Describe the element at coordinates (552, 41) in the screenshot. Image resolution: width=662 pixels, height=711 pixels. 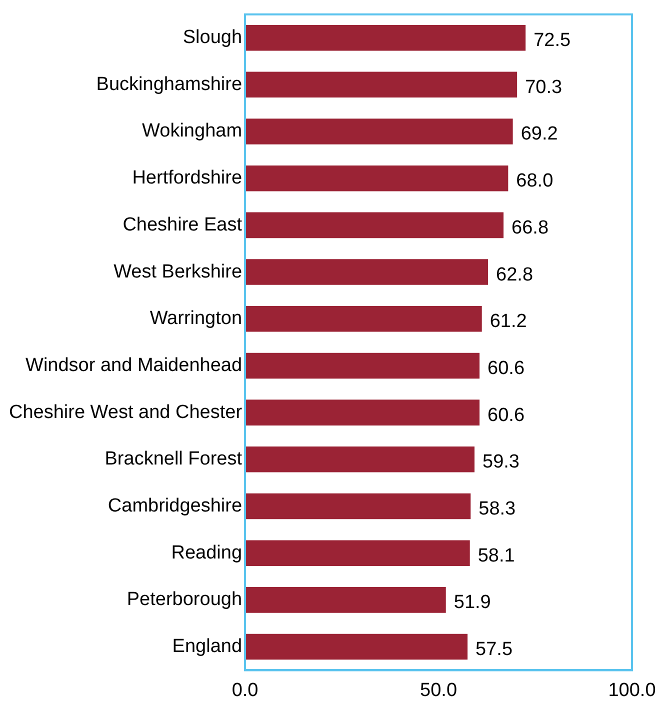
I see `data-label: 72.5` at that location.